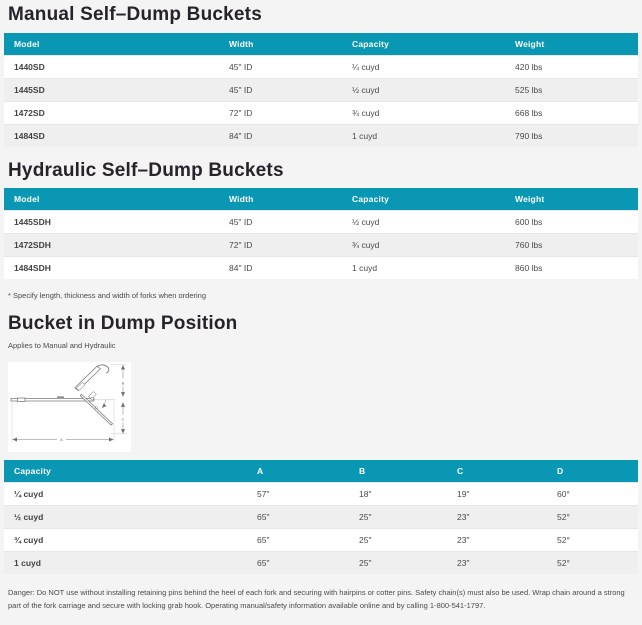  I want to click on cell-model: 1484SD, so click(111, 135).